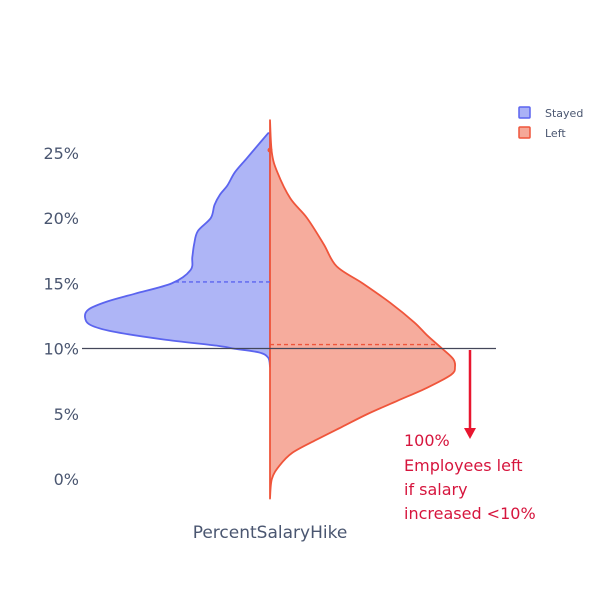 The width and height of the screenshot is (600, 600). Describe the element at coordinates (524, 132) in the screenshot. I see `legend-swatch-left` at that location.